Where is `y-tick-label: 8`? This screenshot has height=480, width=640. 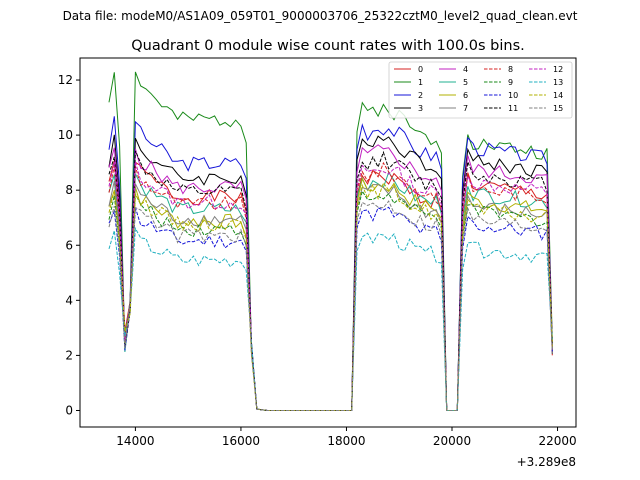 y-tick-label: 8 is located at coordinates (69, 190).